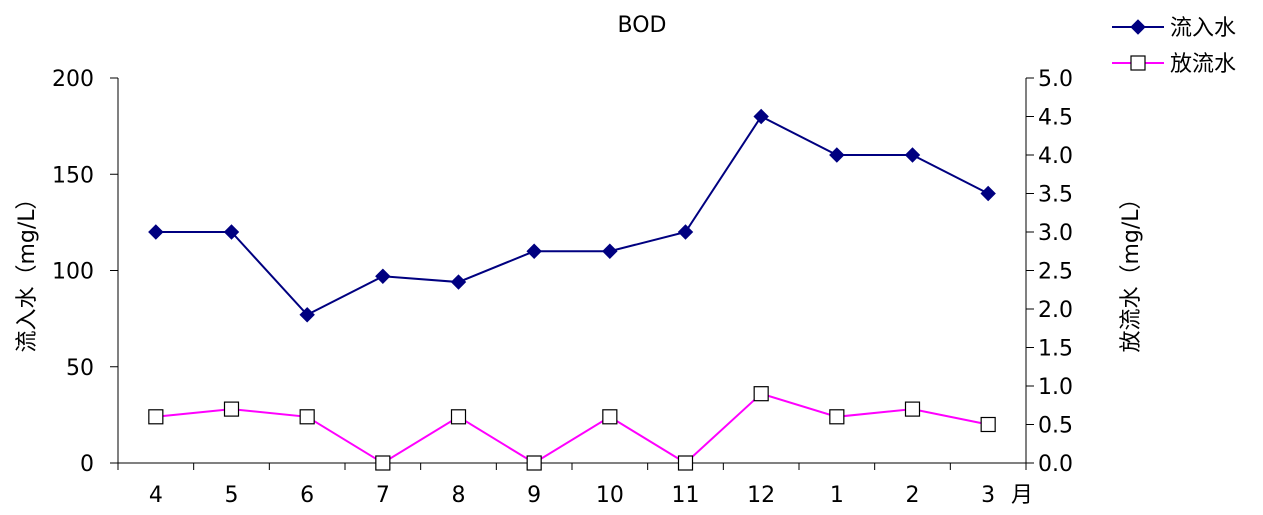  Describe the element at coordinates (1055, 156) in the screenshot. I see `y-right-tick-label: 4.0` at that location.